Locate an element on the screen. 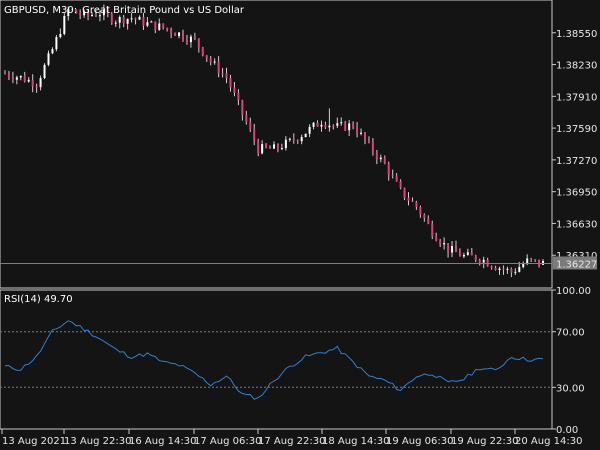 Image resolution: width=600 pixels, height=450 pixels. price-tick-label: 1.37910 is located at coordinates (576, 97).